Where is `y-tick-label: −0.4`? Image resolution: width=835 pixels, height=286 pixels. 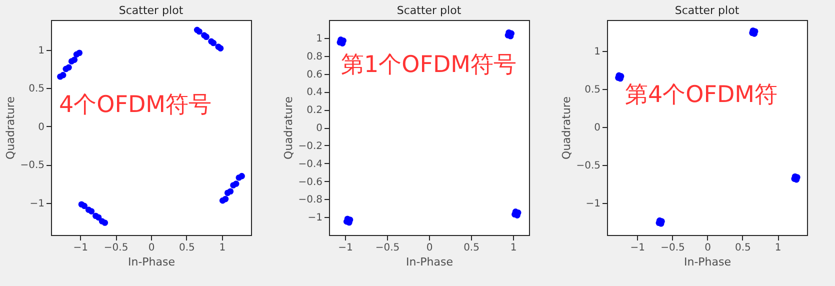 y-tick-label: −0.4 is located at coordinates (310, 164).